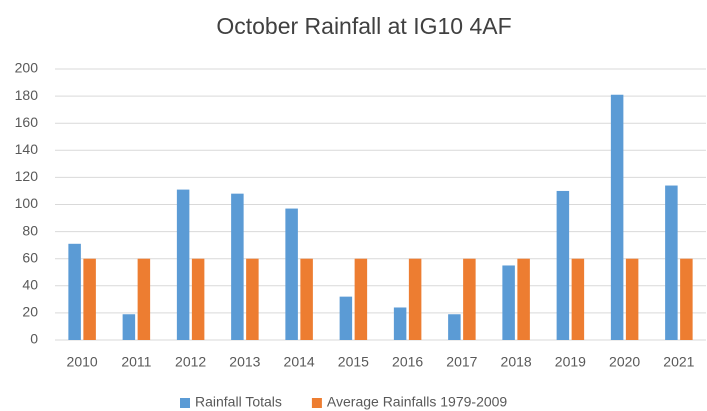  What do you see at coordinates (27, 122) in the screenshot?
I see `y-tick-label: 160` at bounding box center [27, 122].